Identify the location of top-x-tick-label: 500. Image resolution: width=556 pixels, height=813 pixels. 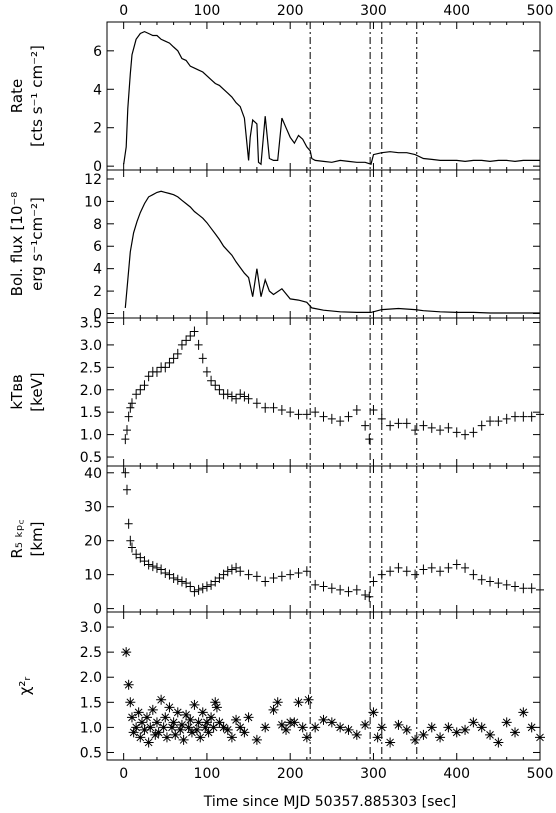
(540, 11).